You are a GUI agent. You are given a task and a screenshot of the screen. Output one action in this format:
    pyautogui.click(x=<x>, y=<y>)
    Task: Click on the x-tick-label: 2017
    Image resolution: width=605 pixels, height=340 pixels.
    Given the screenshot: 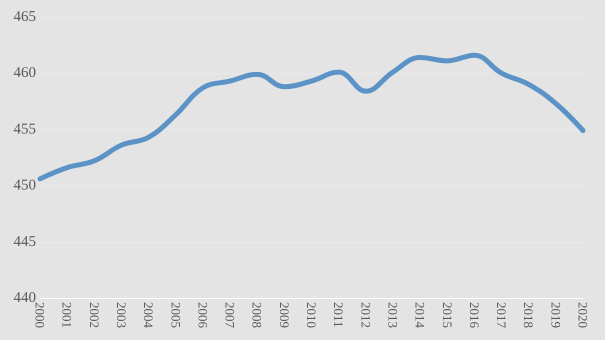 What is the action you would take?
    pyautogui.click(x=502, y=315)
    